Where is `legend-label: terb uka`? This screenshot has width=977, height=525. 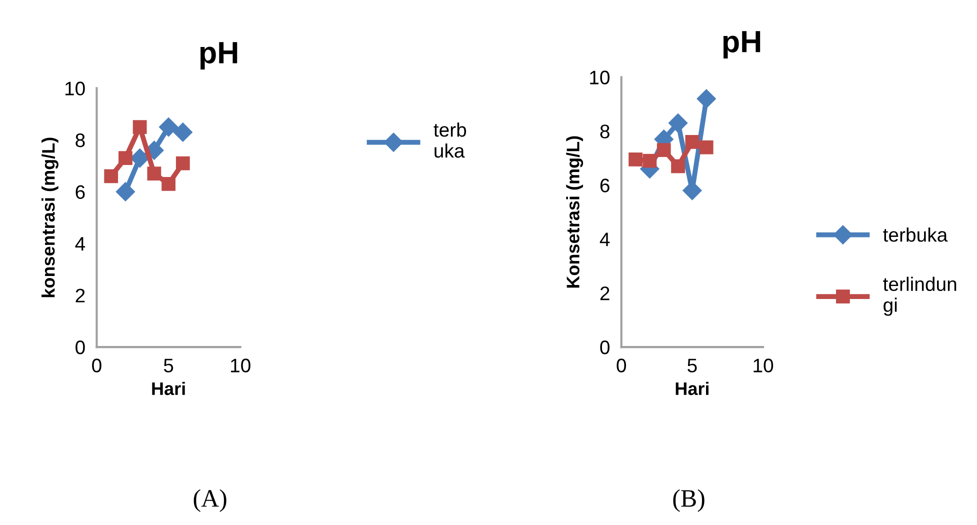
legend-label: terb uka is located at coordinates (450, 140).